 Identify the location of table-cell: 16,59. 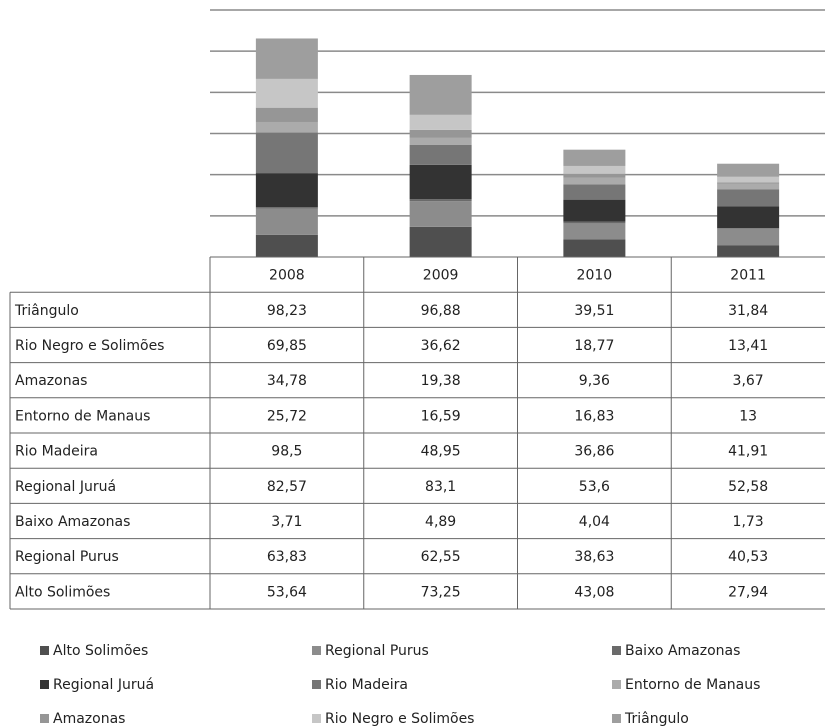
(441, 416).